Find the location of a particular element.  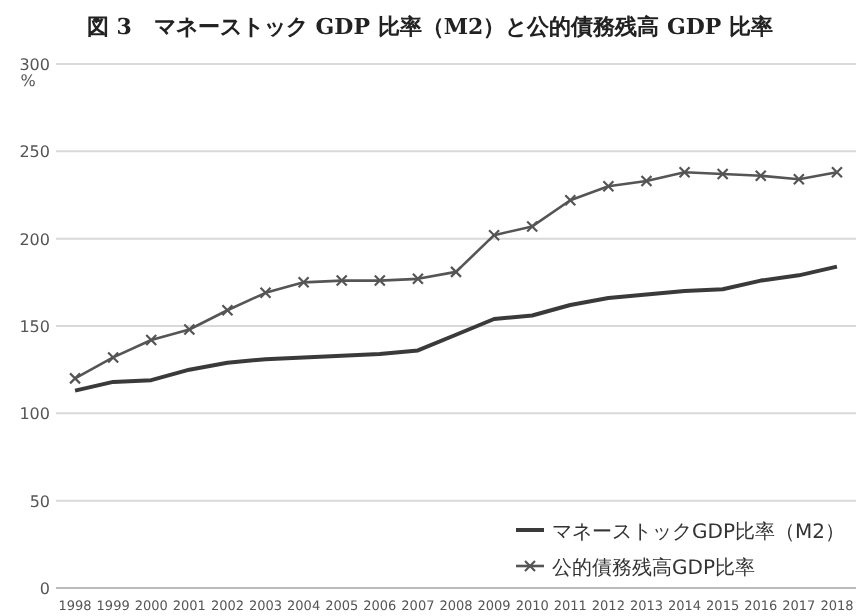

y-tick-label: 150 is located at coordinates (34, 327).